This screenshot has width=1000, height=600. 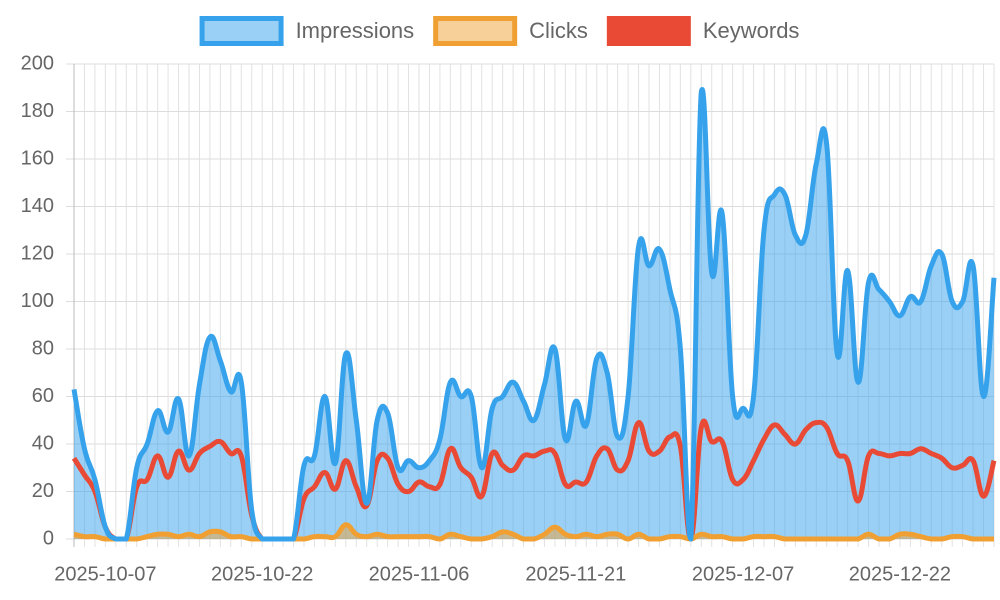 What do you see at coordinates (558, 30) in the screenshot?
I see `legend-label: Clicks` at bounding box center [558, 30].